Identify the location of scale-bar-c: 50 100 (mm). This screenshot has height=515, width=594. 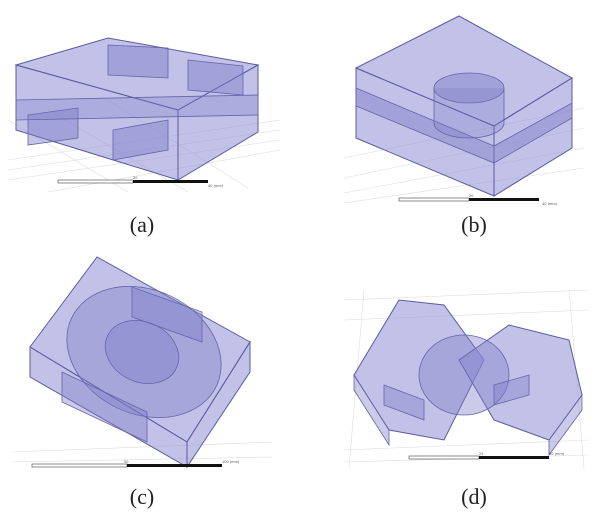
(135, 464).